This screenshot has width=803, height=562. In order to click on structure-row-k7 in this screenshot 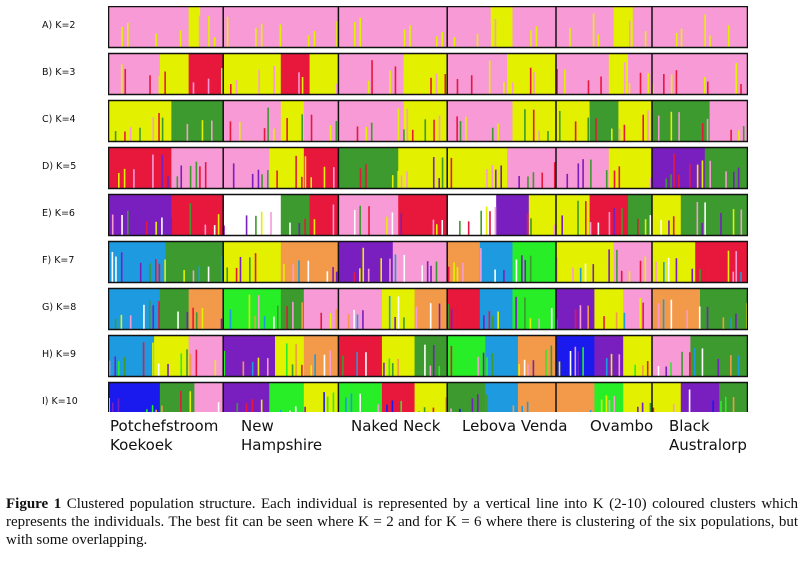, I will do `click(428, 262)`.